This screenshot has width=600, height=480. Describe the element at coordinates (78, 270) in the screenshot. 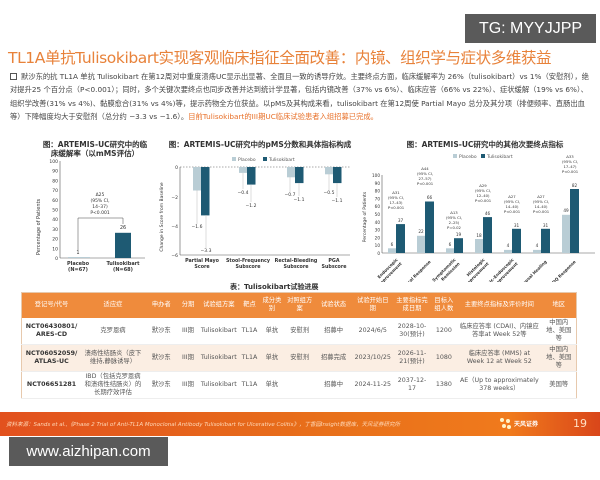

I see `svg-text: (N=67)` at that location.